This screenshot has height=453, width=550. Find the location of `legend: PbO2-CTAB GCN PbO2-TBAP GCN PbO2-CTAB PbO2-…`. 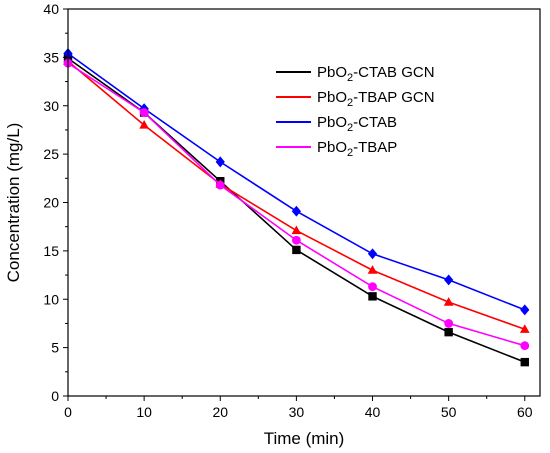

legend: PbO2-CTAB GCN PbO2-TBAP GCN PbO2-CTAB PbO2-… is located at coordinates (355, 111).